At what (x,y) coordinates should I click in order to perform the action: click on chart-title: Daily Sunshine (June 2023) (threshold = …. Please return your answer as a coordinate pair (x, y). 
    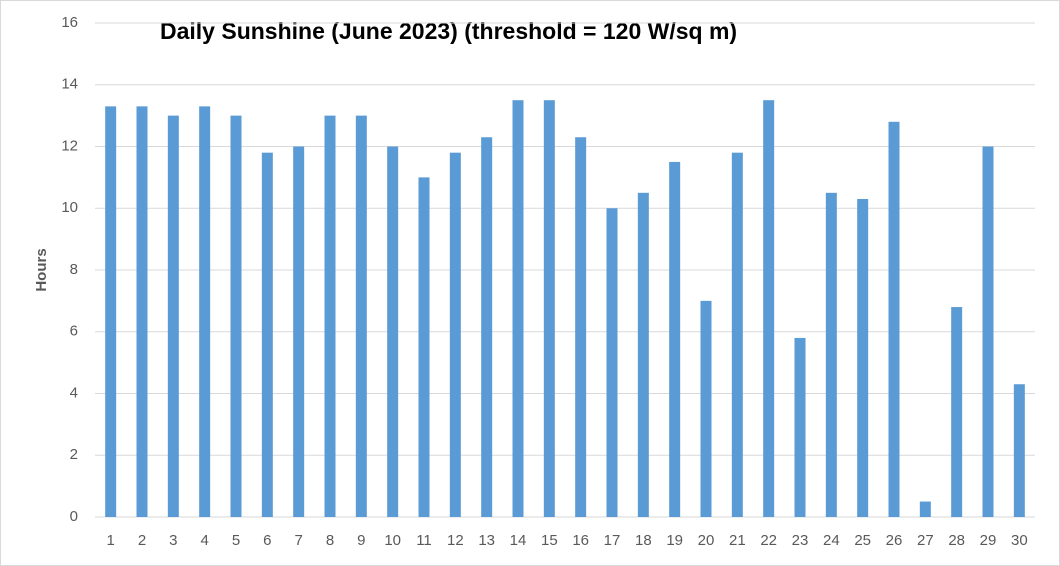
    Looking at the image, I should click on (448, 31).